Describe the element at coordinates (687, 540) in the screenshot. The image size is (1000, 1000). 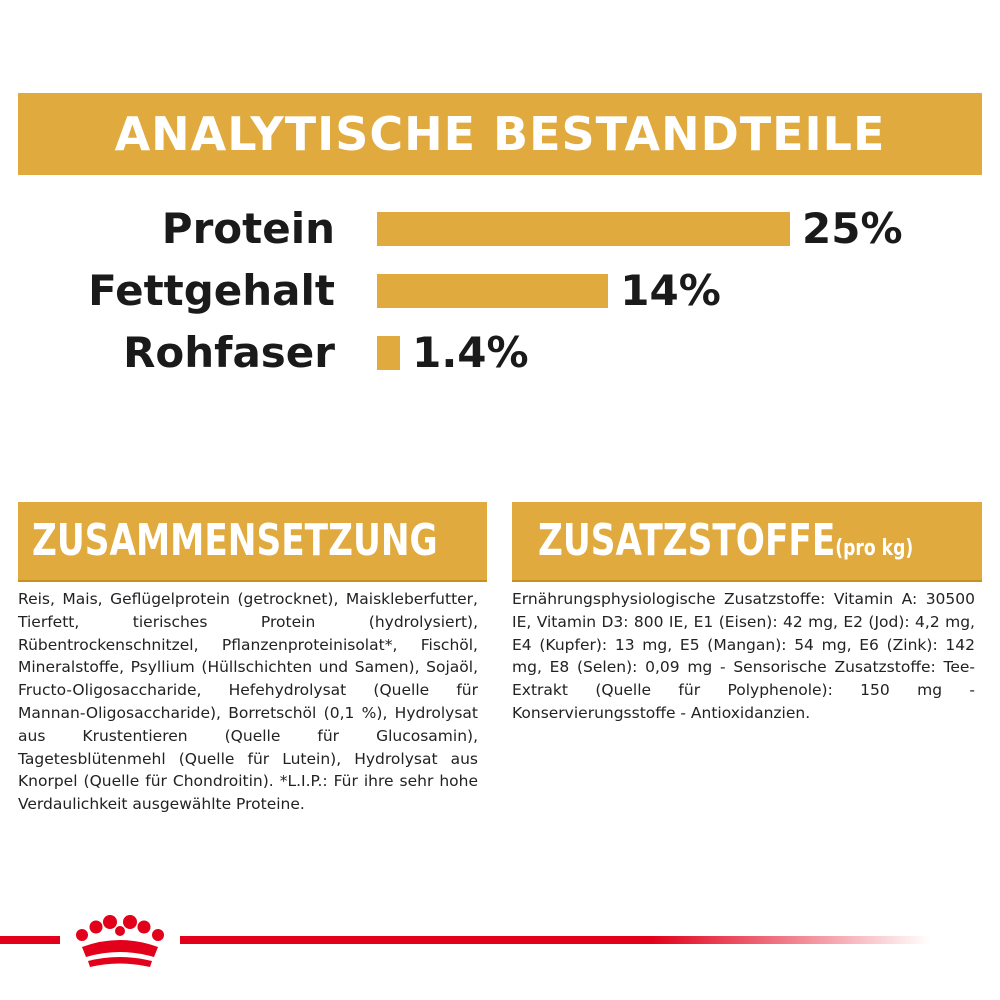
I see `additives-title: ZUSATZSTOFFE` at that location.